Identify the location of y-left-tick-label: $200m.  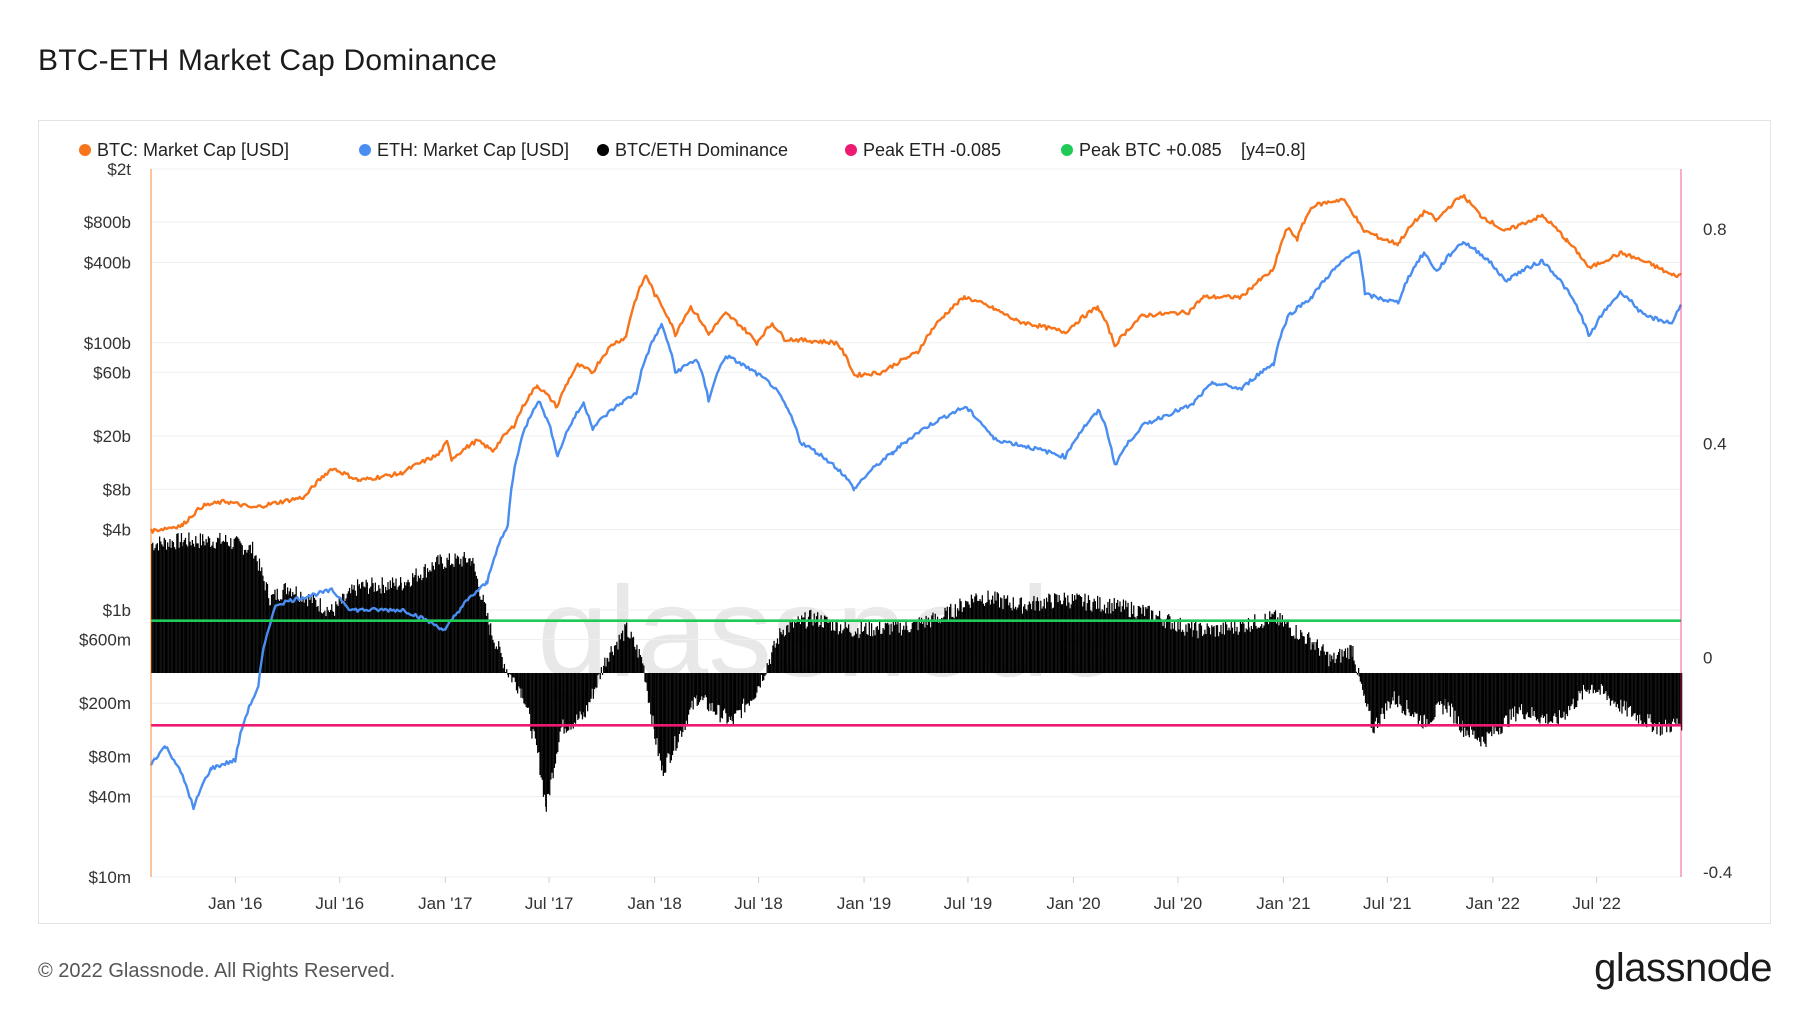
(105, 703).